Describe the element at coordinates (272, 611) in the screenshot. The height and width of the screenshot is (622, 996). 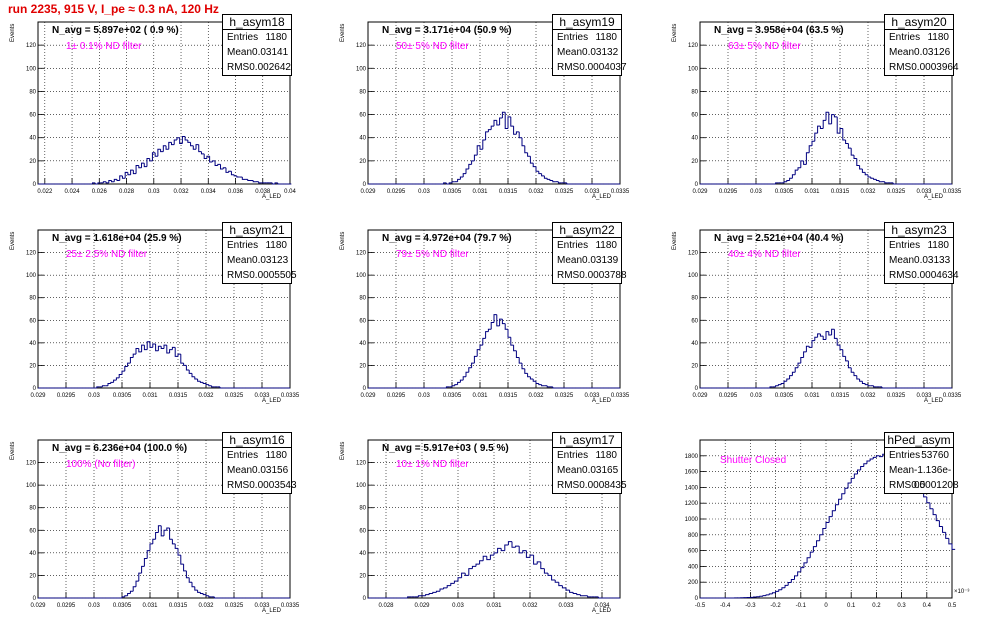
I see `x-axis-label: A_LED` at that location.